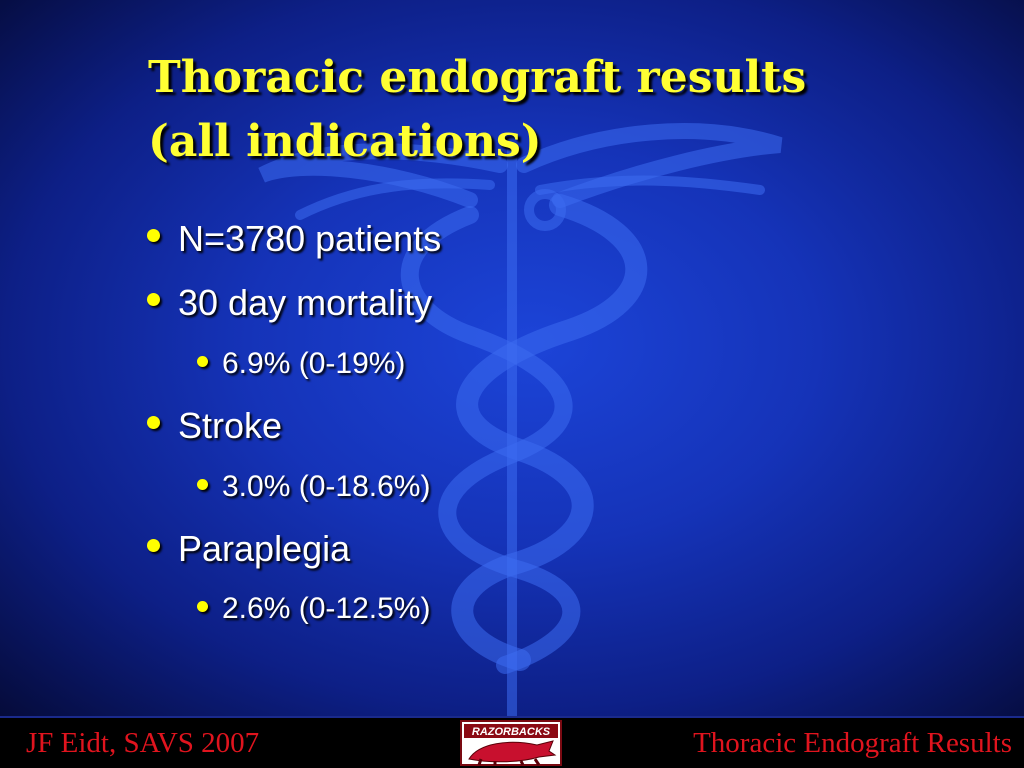 This screenshot has height=768, width=1024. Describe the element at coordinates (143, 743) in the screenshot. I see `footer-author: JF Eidt, SAVS 2007` at that location.